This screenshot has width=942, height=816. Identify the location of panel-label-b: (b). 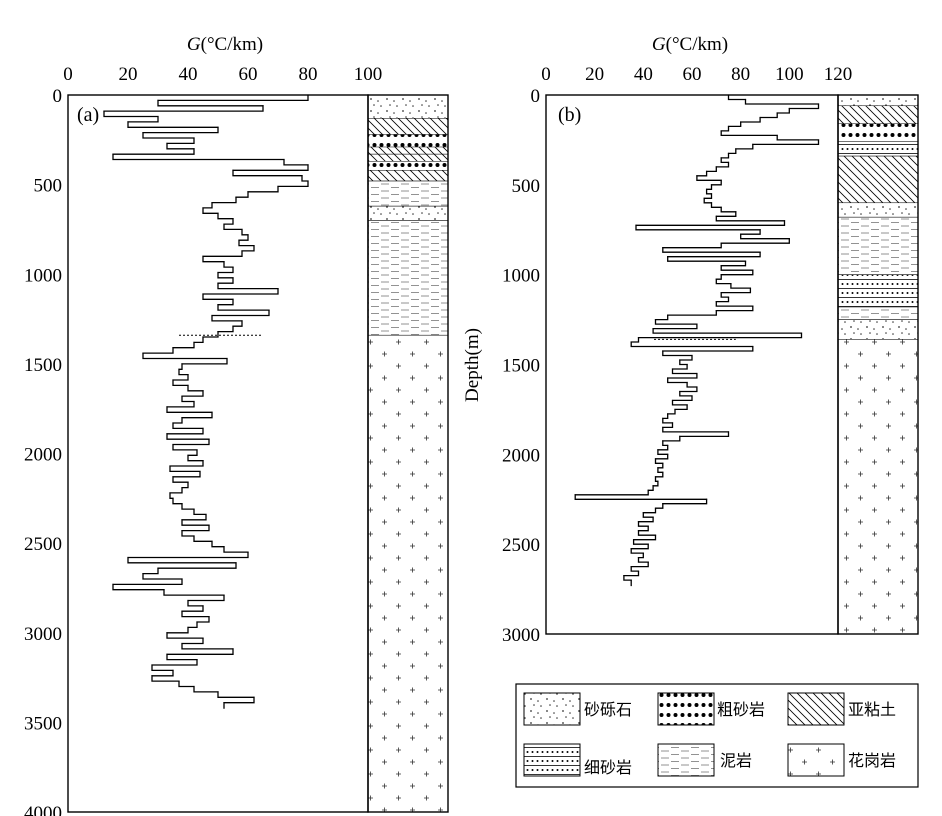
(569, 115).